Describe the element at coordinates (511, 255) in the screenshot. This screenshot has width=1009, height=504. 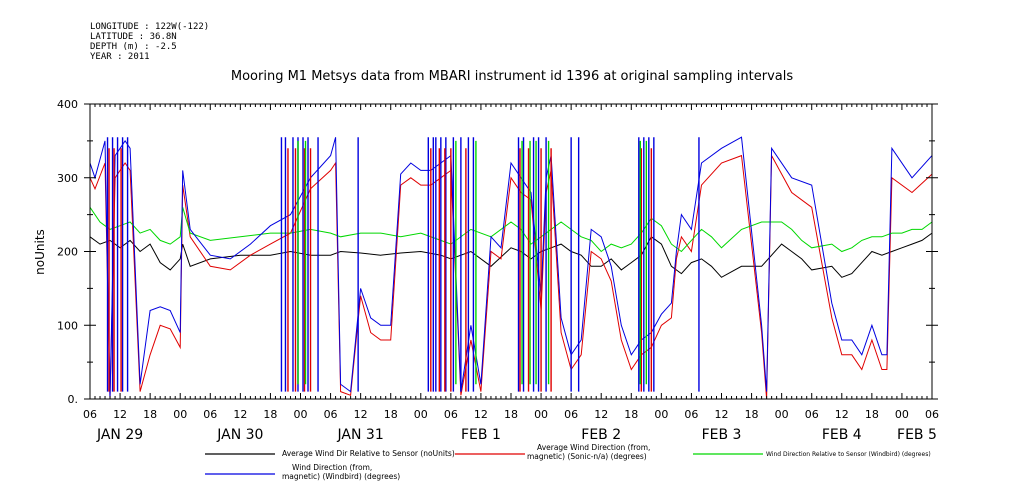
I see `series-line-black` at that location.